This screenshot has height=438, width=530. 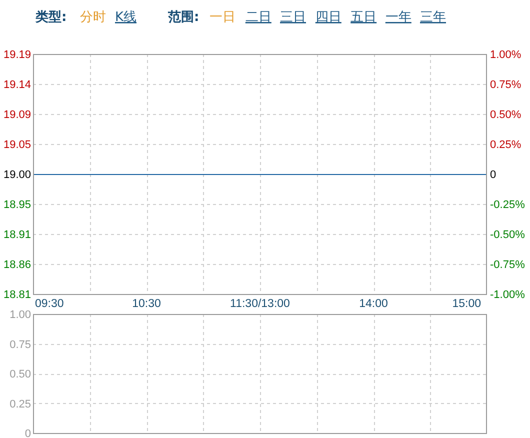 What do you see at coordinates (17, 85) in the screenshot?
I see `y-tick-label: 19.14` at bounding box center [17, 85].